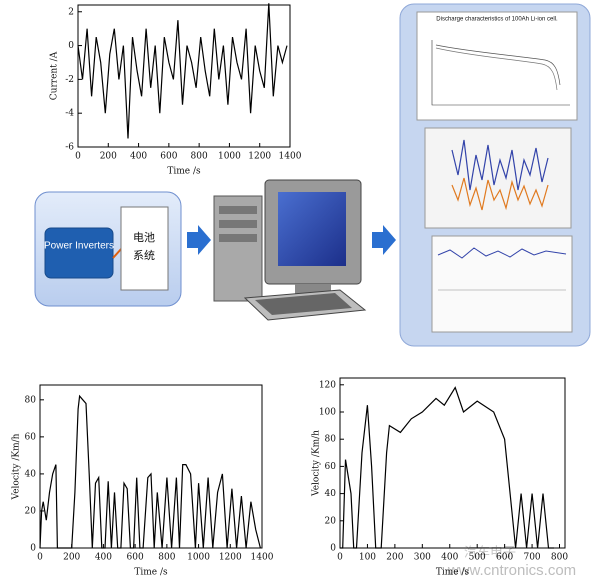 The width and height of the screenshot is (600, 585). What do you see at coordinates (69, 80) in the screenshot?
I see `y-tick-label: -2` at bounding box center [69, 80].